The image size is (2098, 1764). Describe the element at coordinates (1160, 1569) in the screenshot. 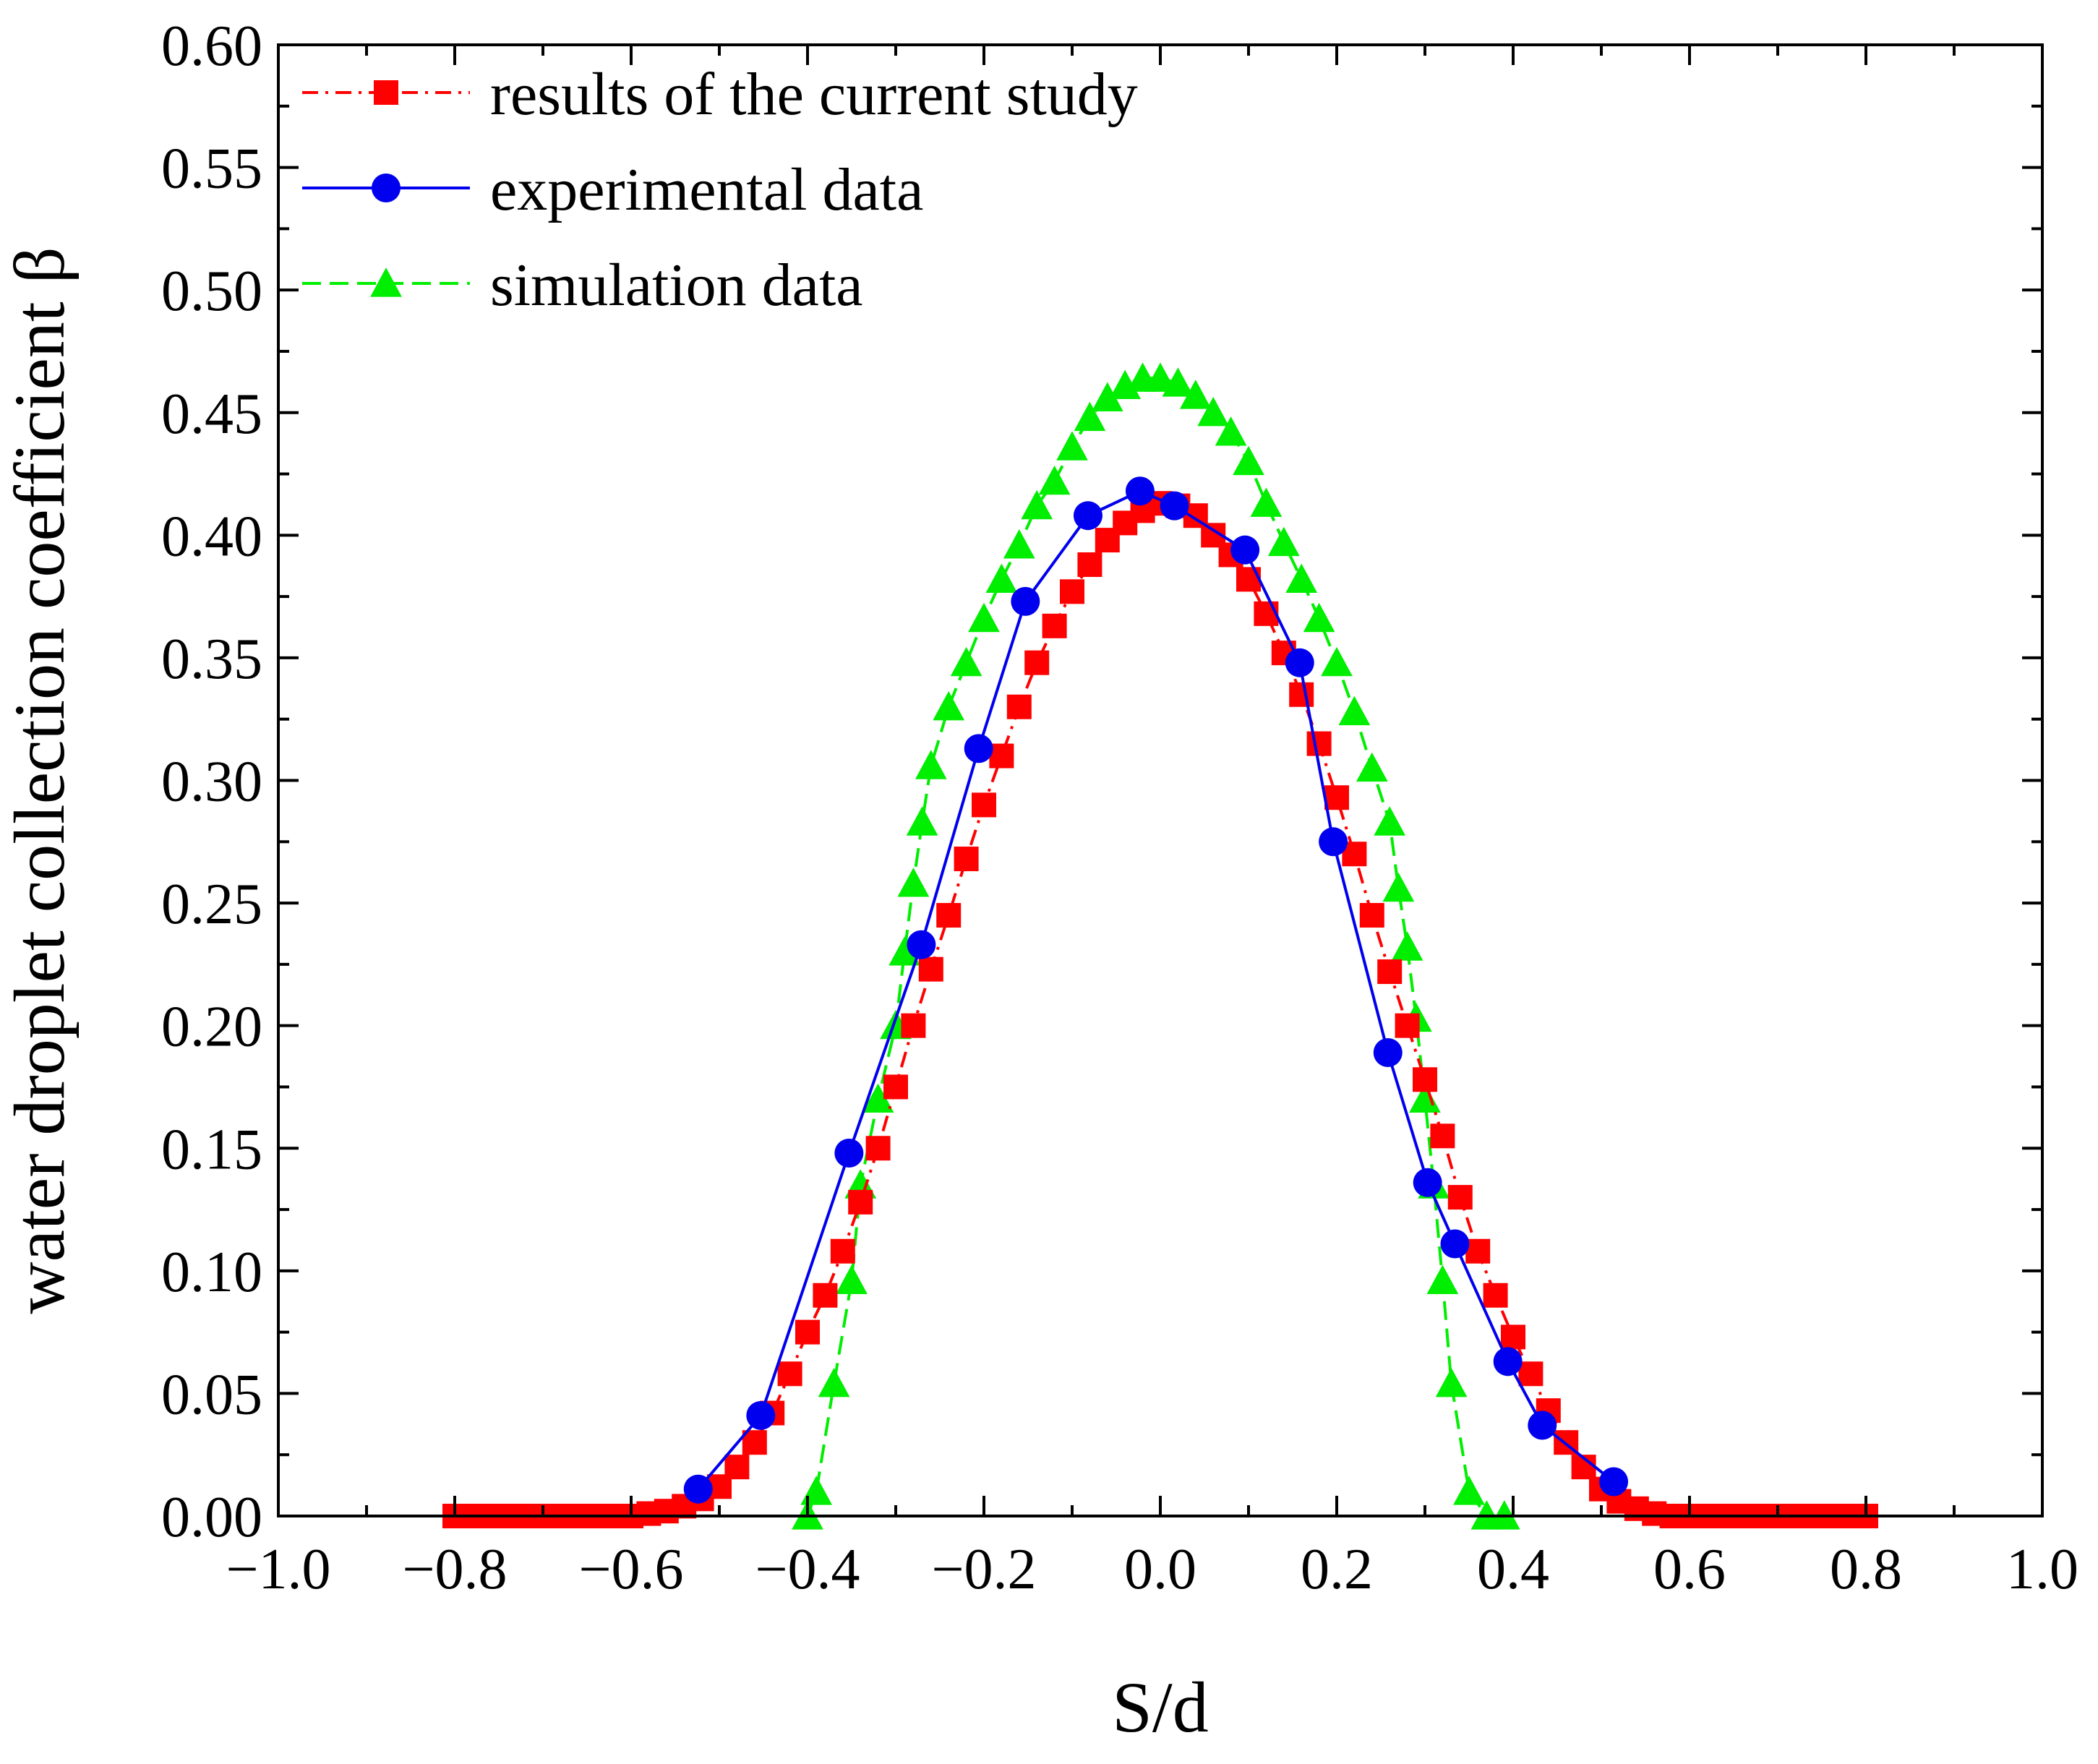

I see `x-tick-label: 0.0` at that location.